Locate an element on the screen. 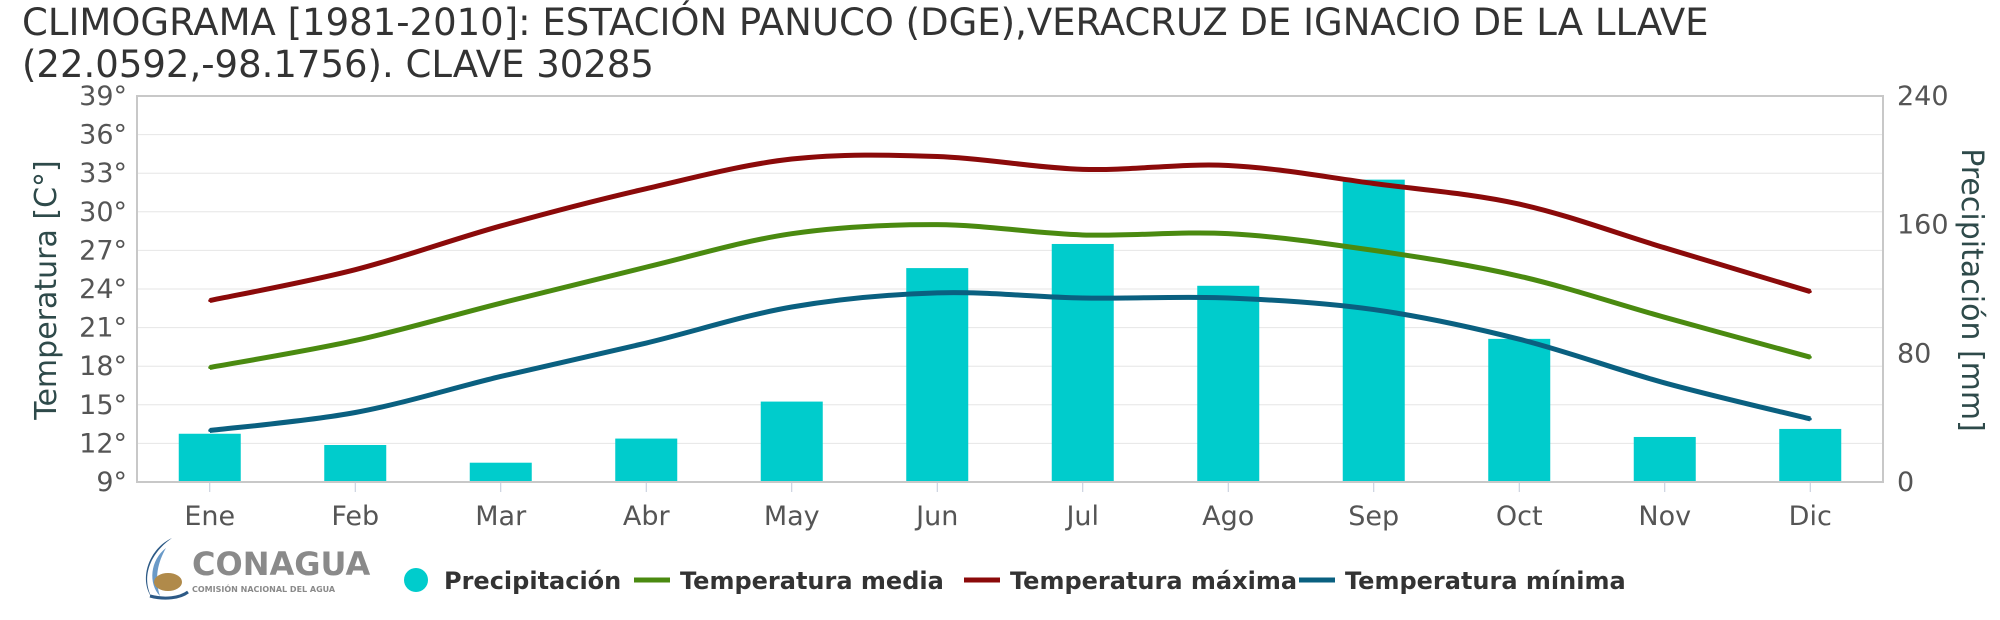 This screenshot has height=620, width=2000. left-tick-label: 21° is located at coordinates (103, 328).